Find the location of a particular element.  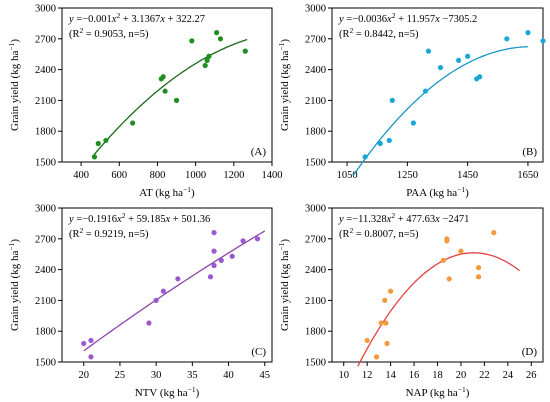

panel-b-x-title-sup: −1 is located at coordinates (461, 189).